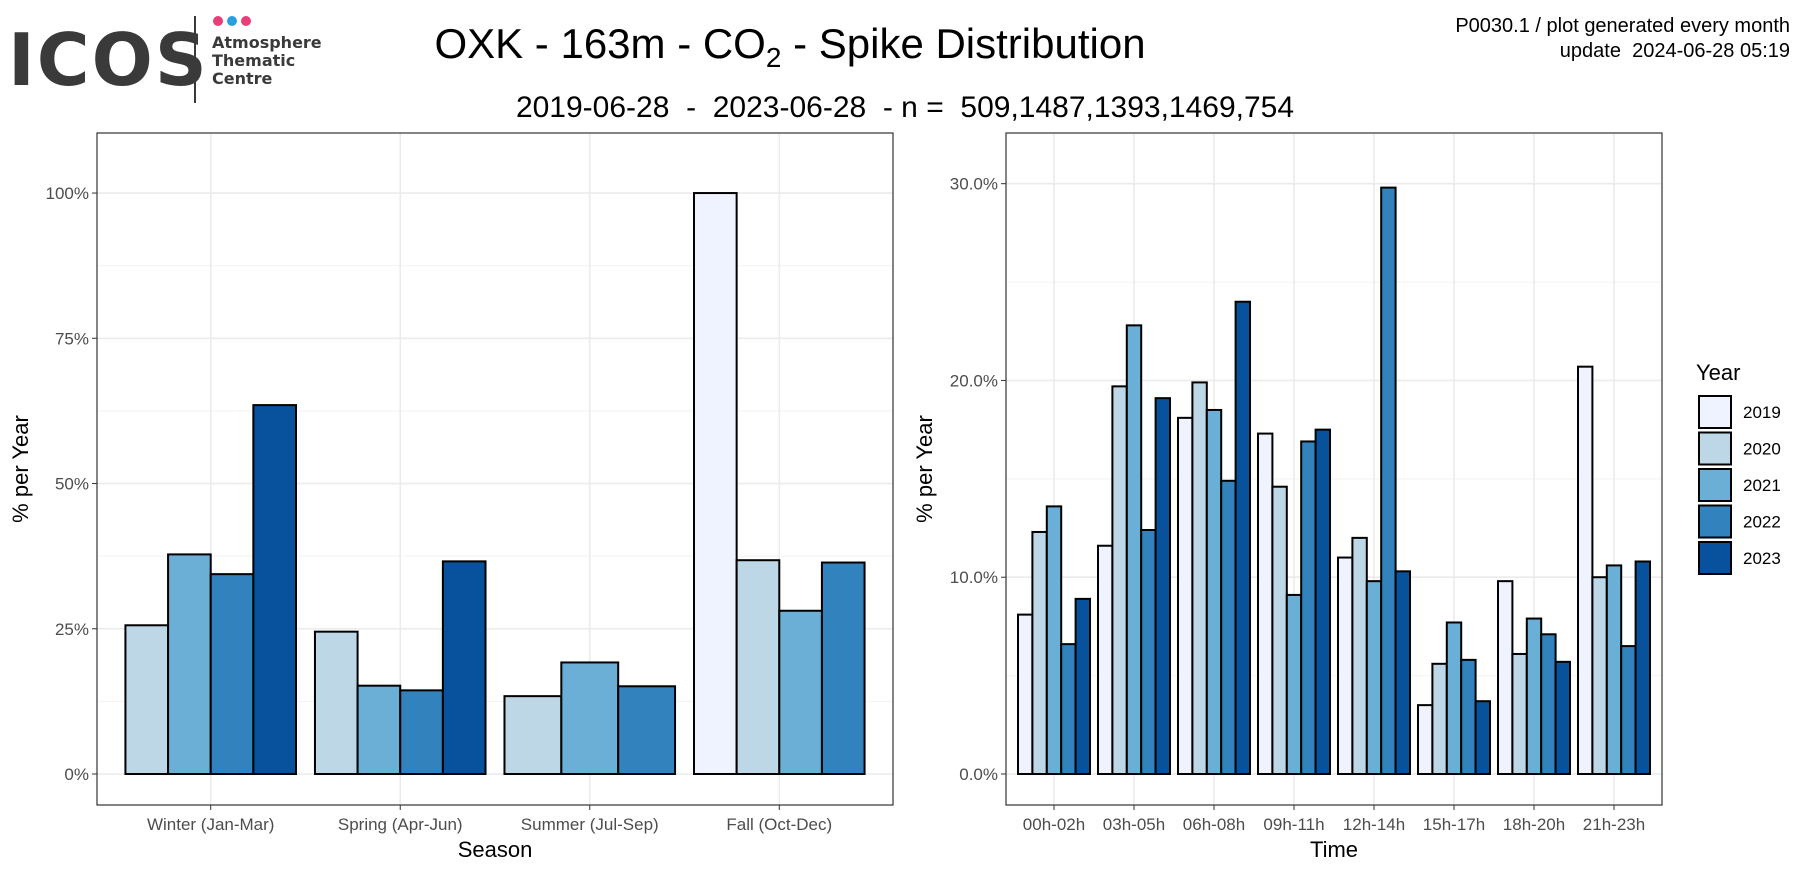  Describe the element at coordinates (924, 469) in the screenshot. I see `time-y-axis-title: % per Year` at that location.